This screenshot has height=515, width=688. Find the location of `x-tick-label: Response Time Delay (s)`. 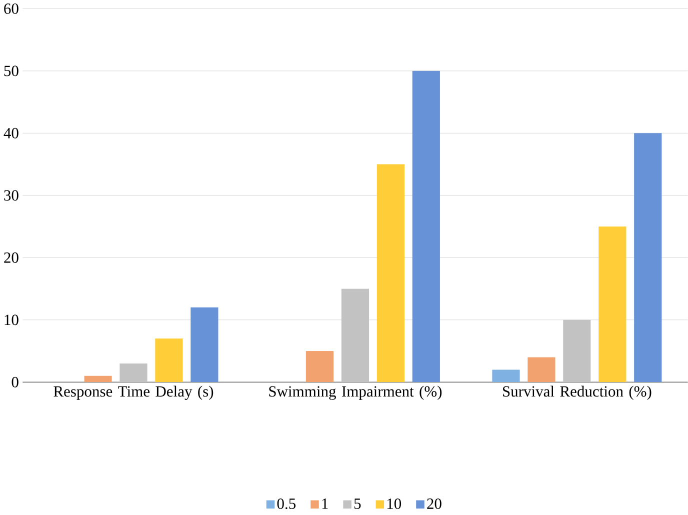

x-tick-label: Response Time Delay (s) is located at coordinates (134, 393).